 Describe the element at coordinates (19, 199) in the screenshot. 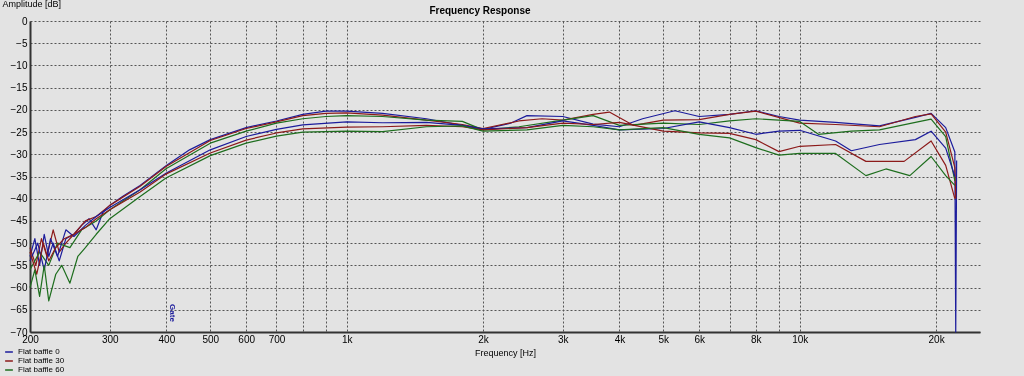

I see `y-tick-label: −40` at that location.